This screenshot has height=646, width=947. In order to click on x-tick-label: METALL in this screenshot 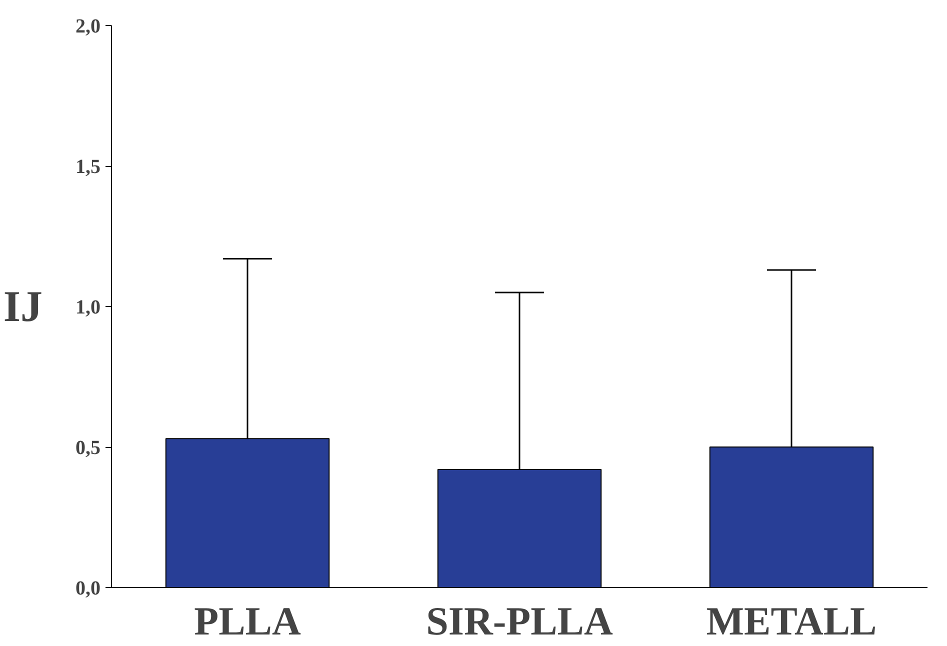, I will do `click(791, 621)`.